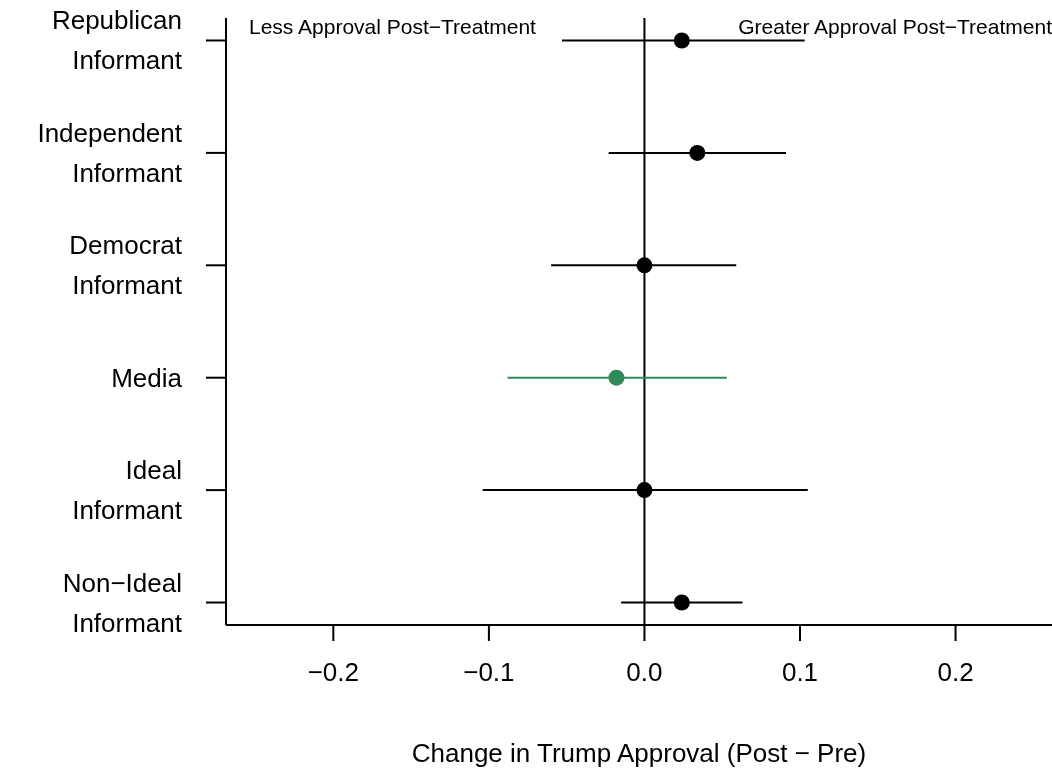  I want to click on y-tick-label: Media, so click(147, 377).